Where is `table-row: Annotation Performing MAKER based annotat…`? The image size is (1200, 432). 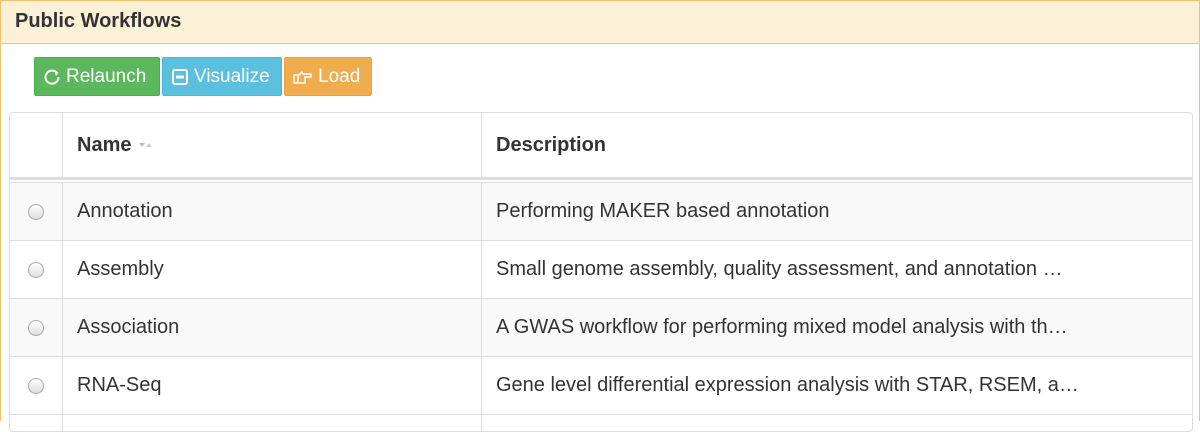 table-row: Annotation Performing MAKER based annotat… is located at coordinates (601, 211).